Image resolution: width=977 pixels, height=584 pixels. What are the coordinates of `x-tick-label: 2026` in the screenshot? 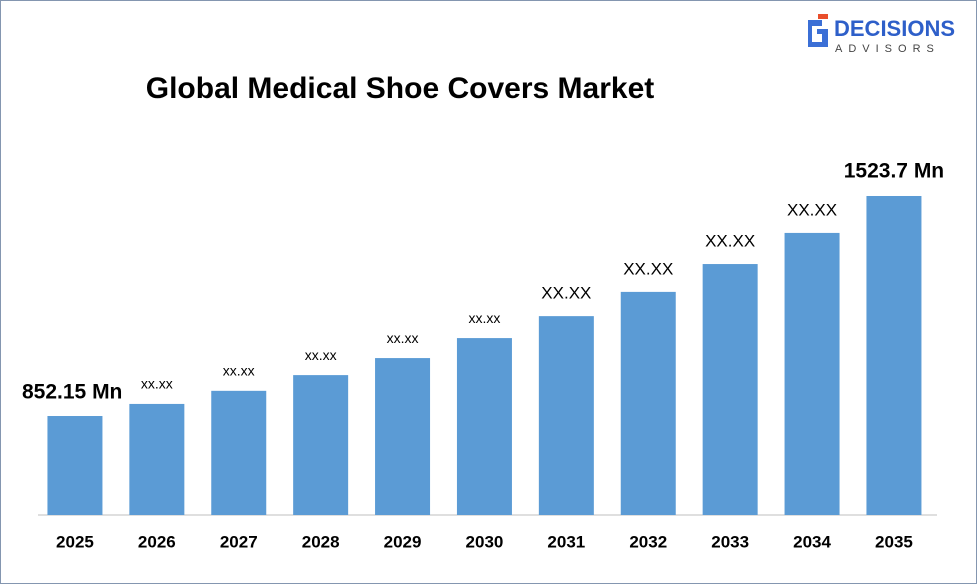 It's located at (157, 541).